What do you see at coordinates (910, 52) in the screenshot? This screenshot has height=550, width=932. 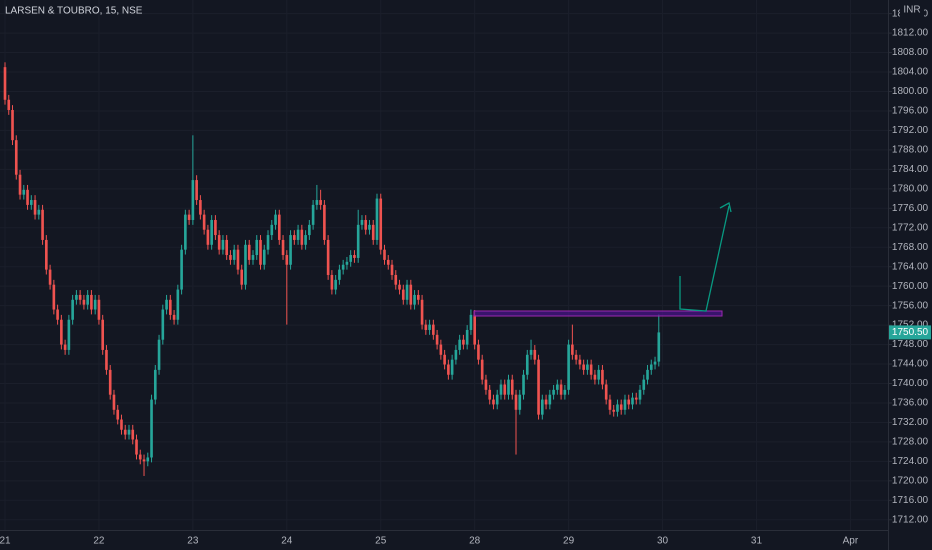 I see `y-tick-label: 1808.00` at bounding box center [910, 52].